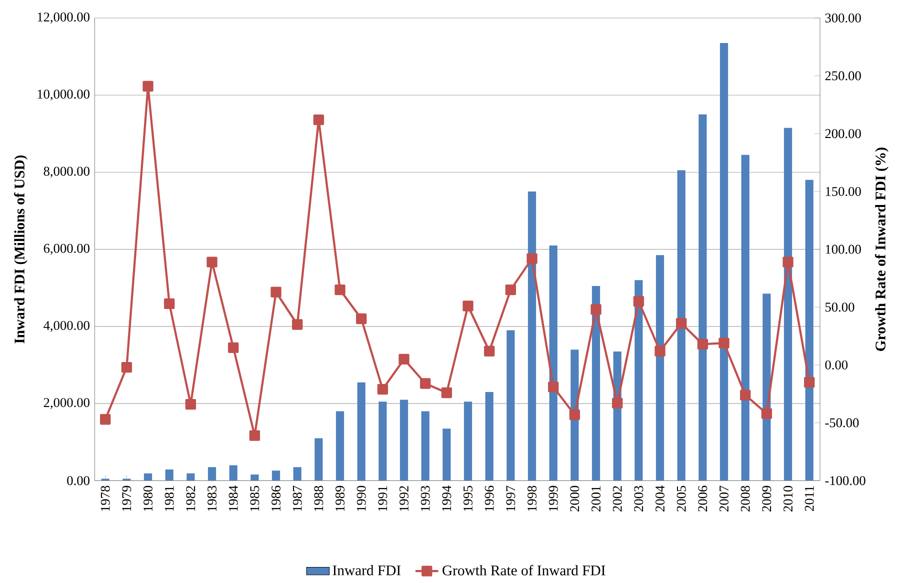  What do you see at coordinates (169, 499) in the screenshot?
I see `x-tick-label: 1981` at bounding box center [169, 499].